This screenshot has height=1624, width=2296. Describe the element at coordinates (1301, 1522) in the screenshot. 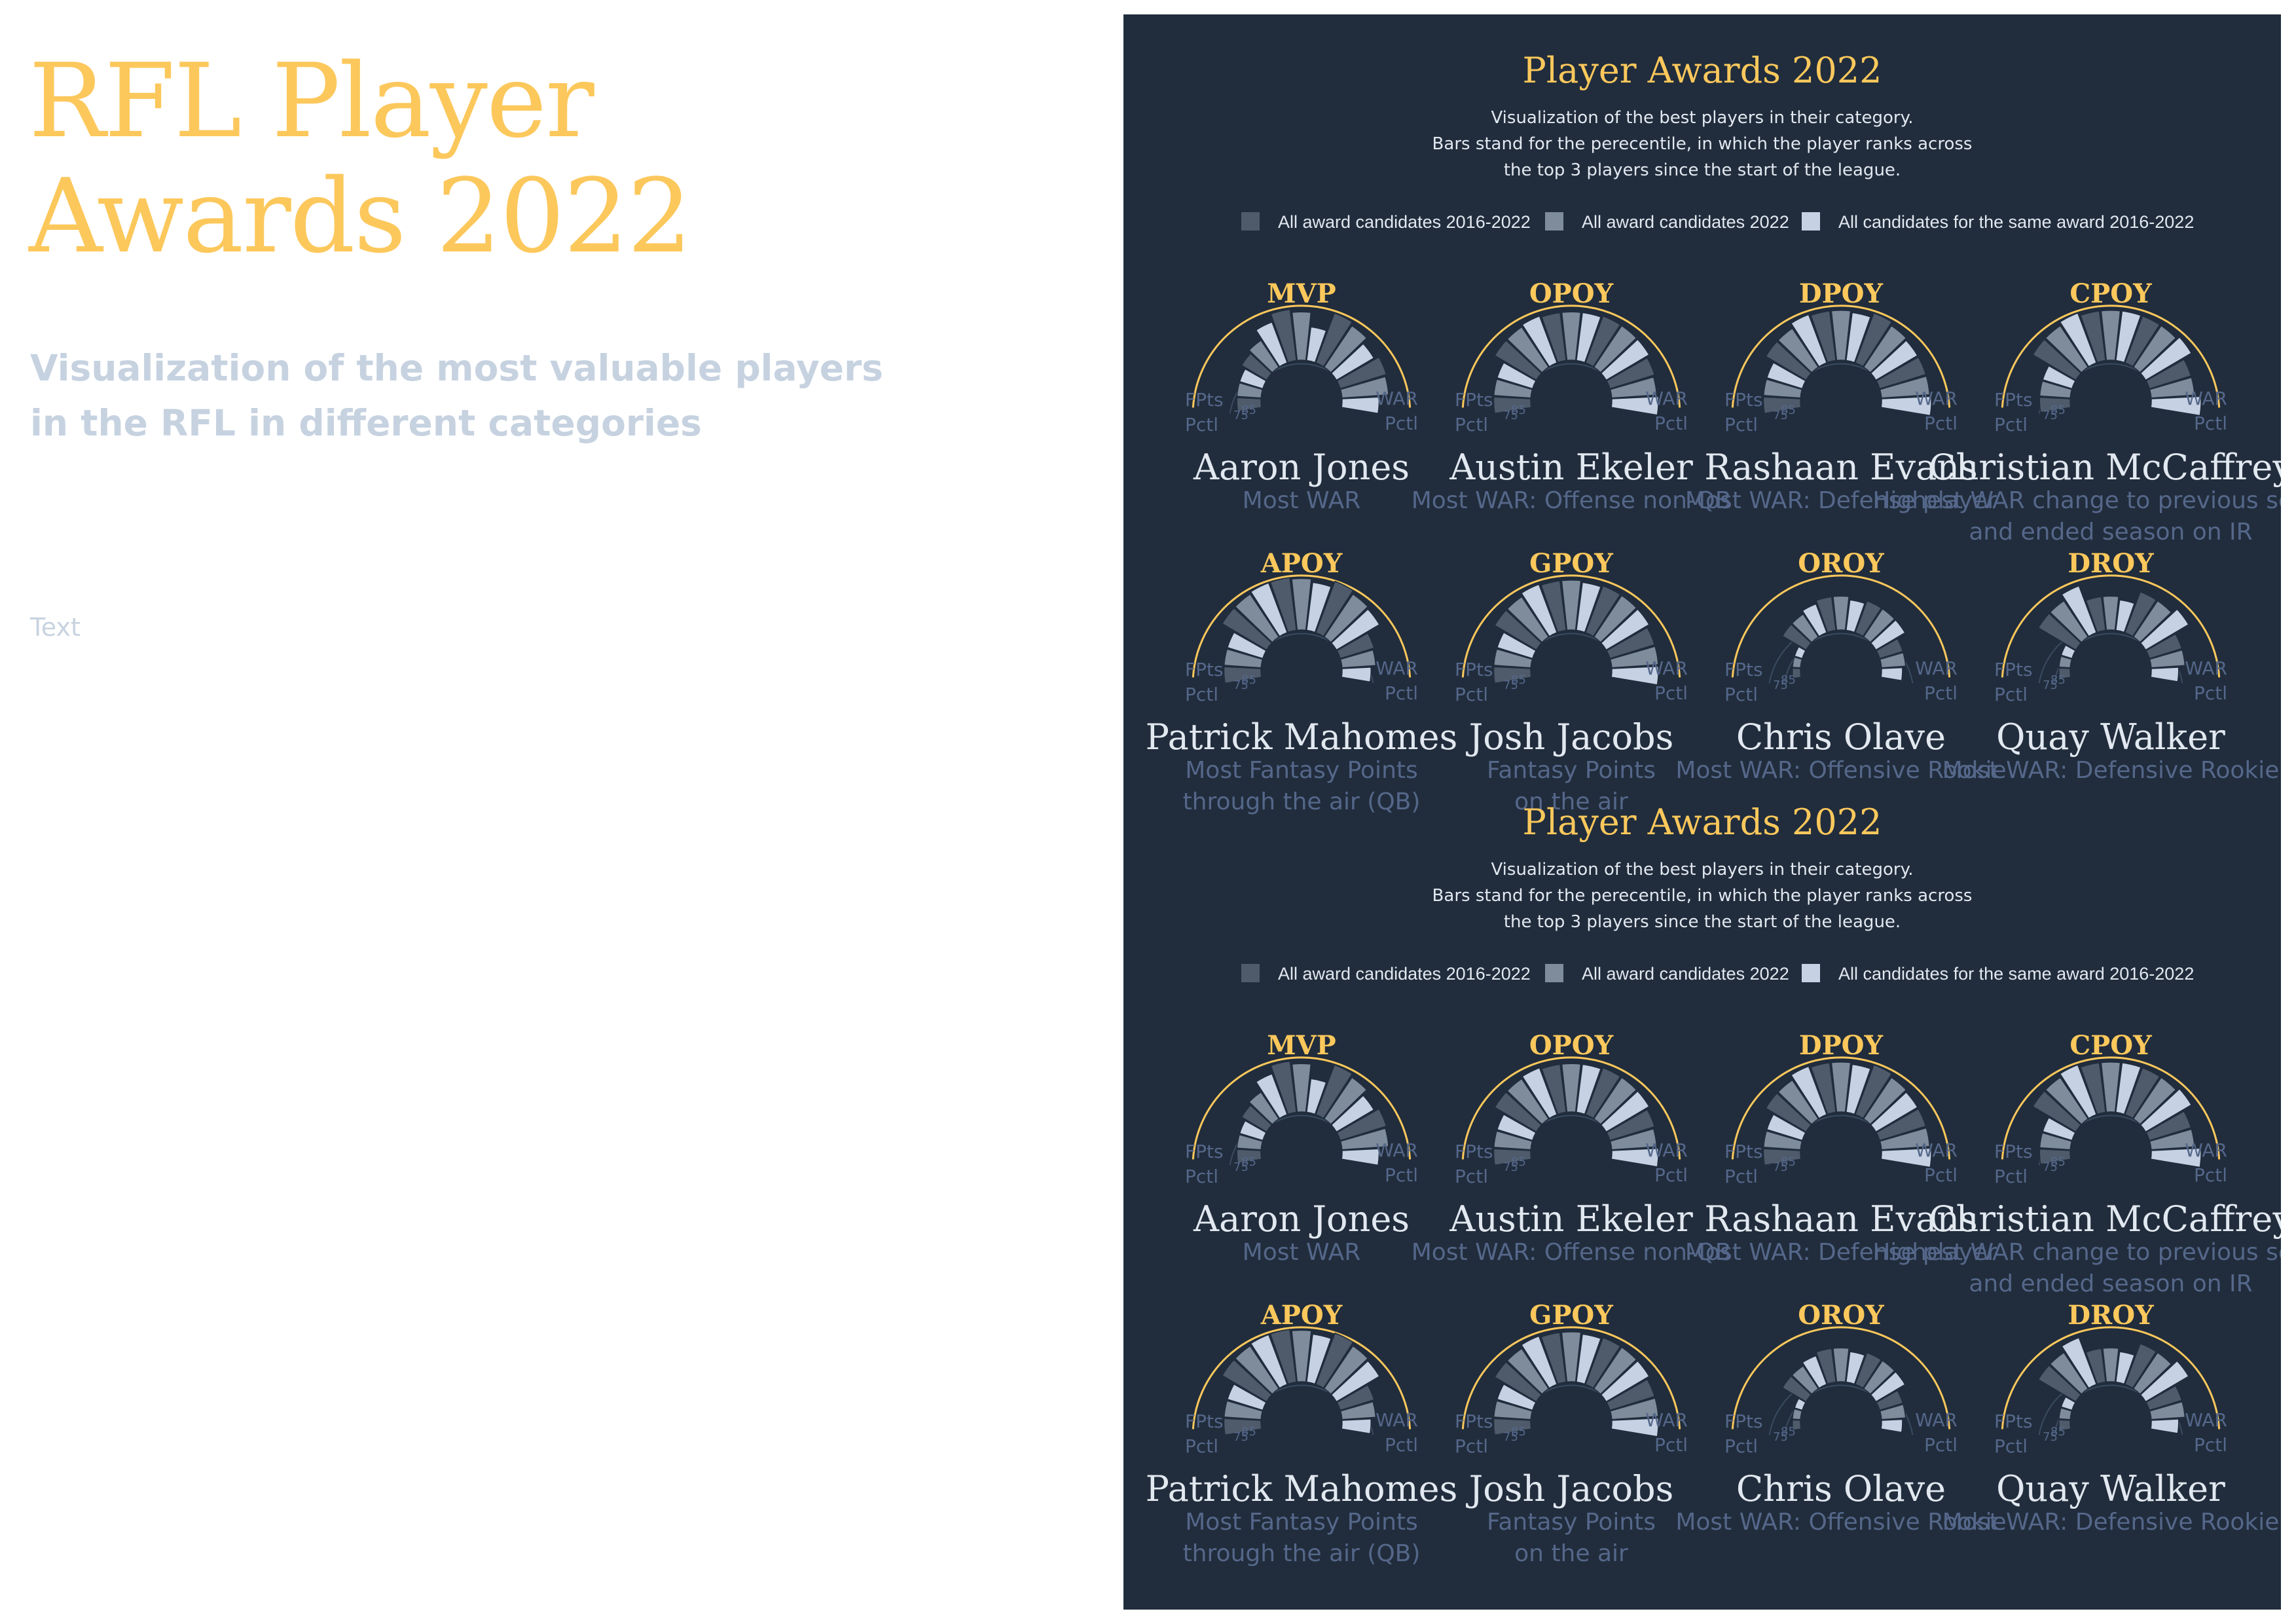

I see `player-caption: Most Fantasy Points` at that location.